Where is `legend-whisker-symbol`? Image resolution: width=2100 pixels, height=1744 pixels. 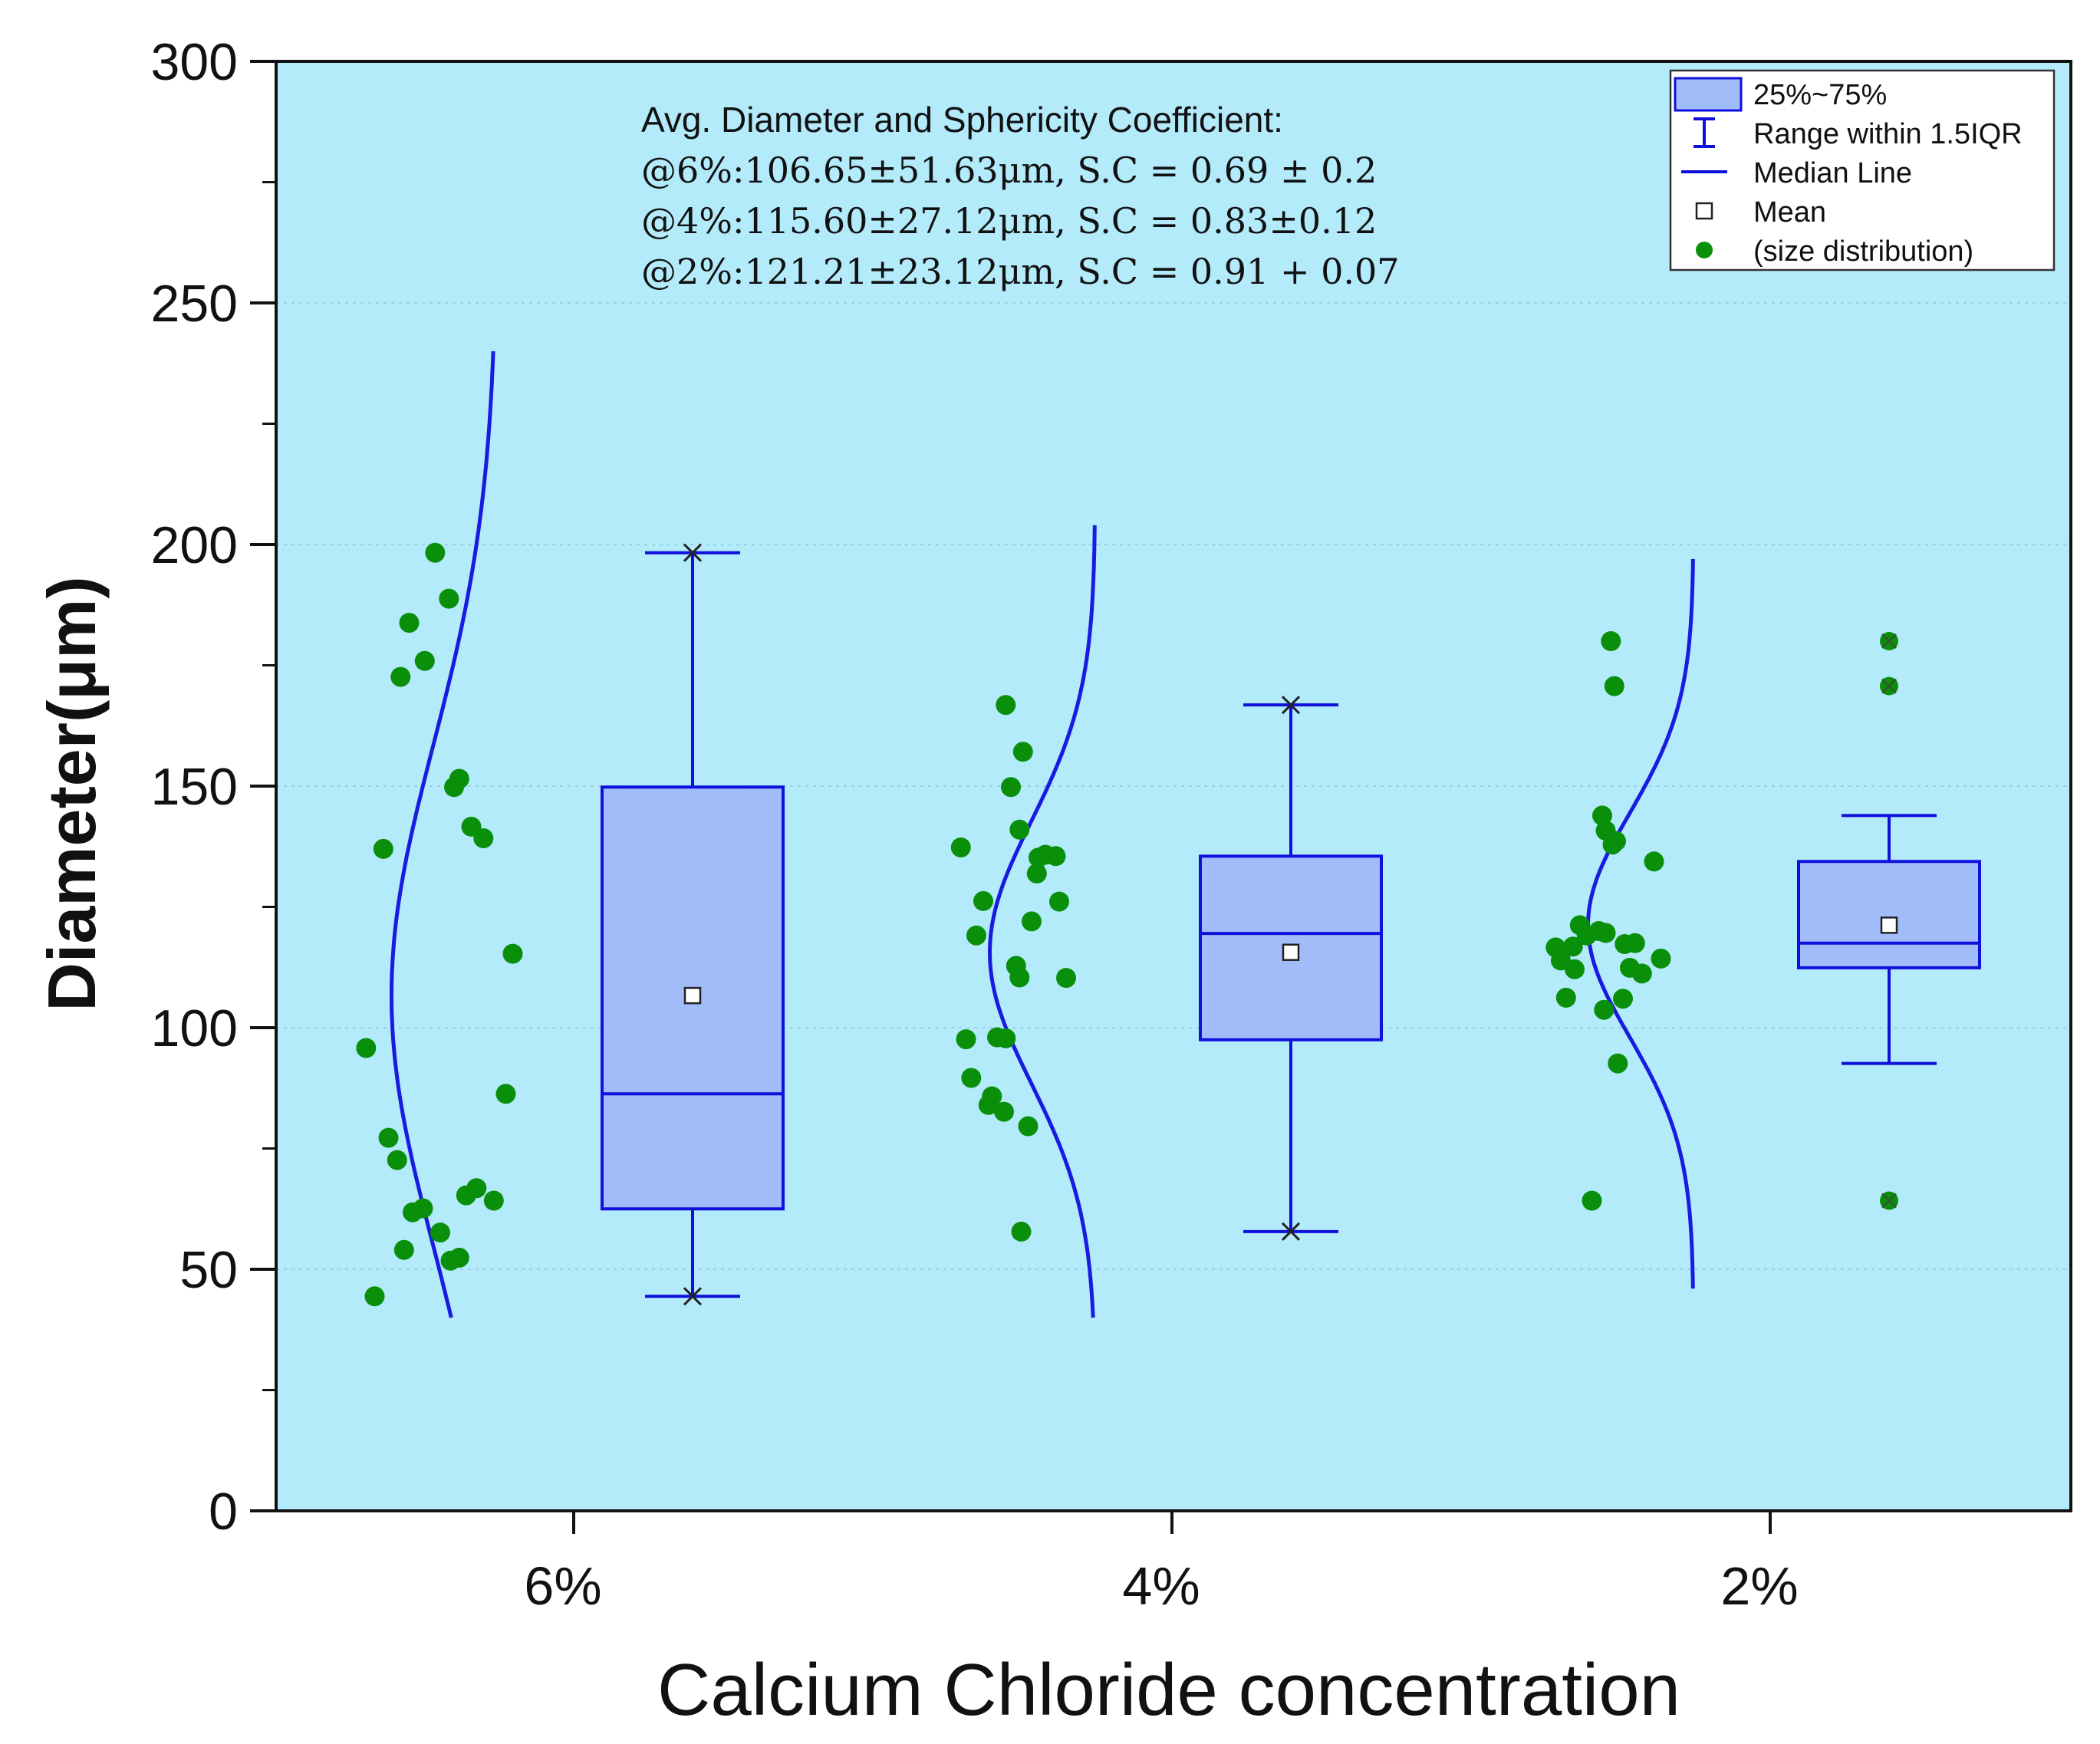 legend-whisker-symbol is located at coordinates (1704, 132).